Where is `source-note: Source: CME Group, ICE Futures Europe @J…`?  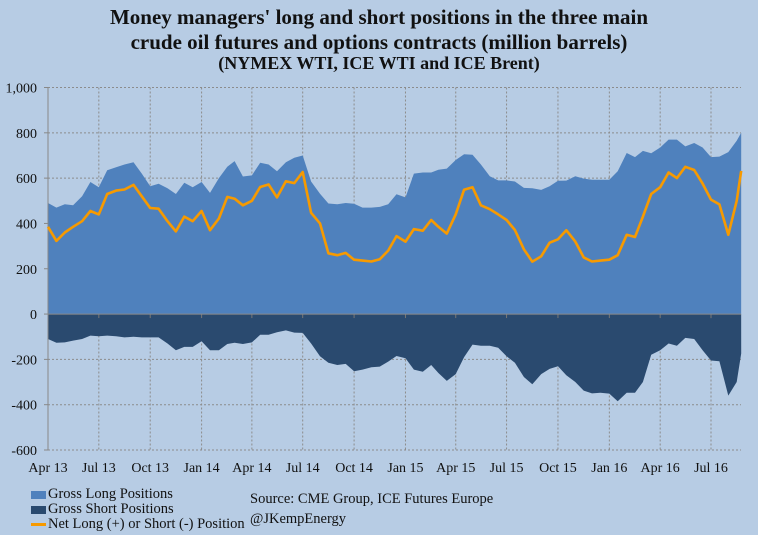
source-note: Source: CME Group, ICE Futures Europe @J… is located at coordinates (371, 509).